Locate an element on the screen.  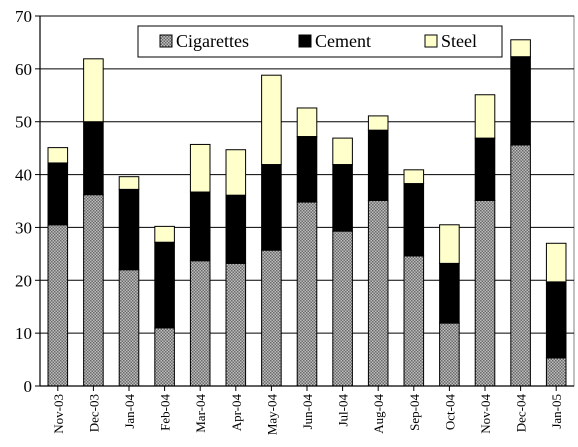
x-tick-label: Mar-04 is located at coordinates (200, 413).